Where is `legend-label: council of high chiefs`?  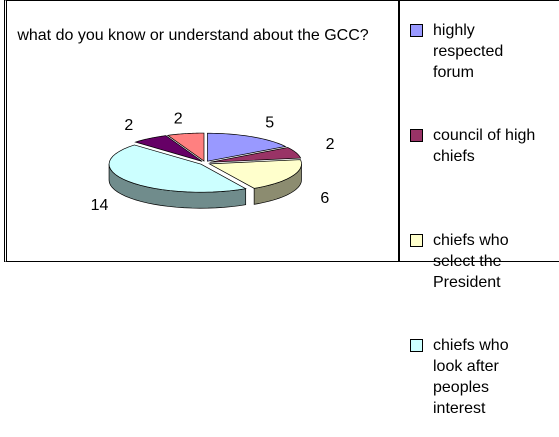
legend-label: council of high chiefs is located at coordinates (484, 146).